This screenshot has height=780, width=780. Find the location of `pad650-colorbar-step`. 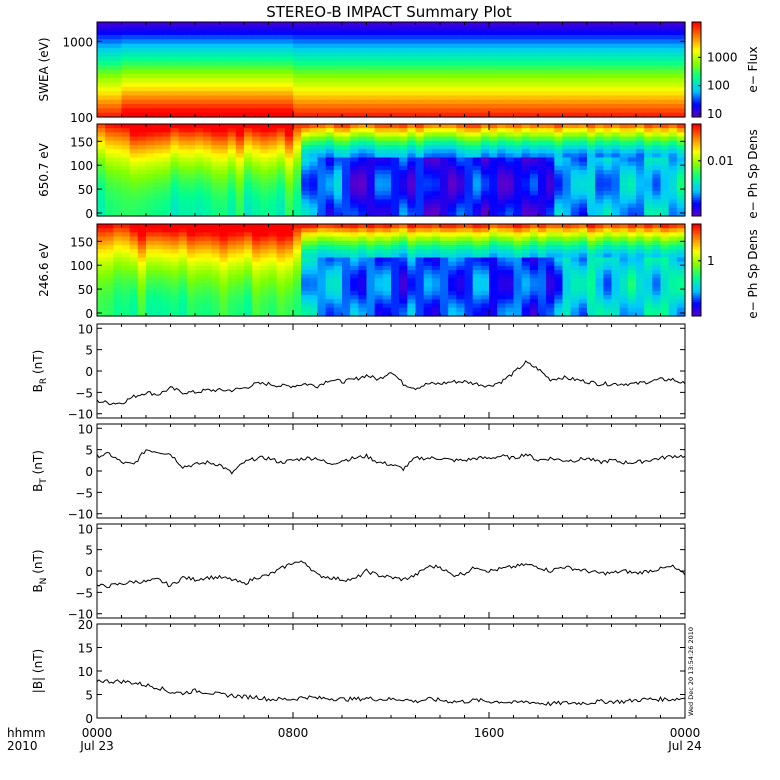

pad650-colorbar-step is located at coordinates (696, 169).